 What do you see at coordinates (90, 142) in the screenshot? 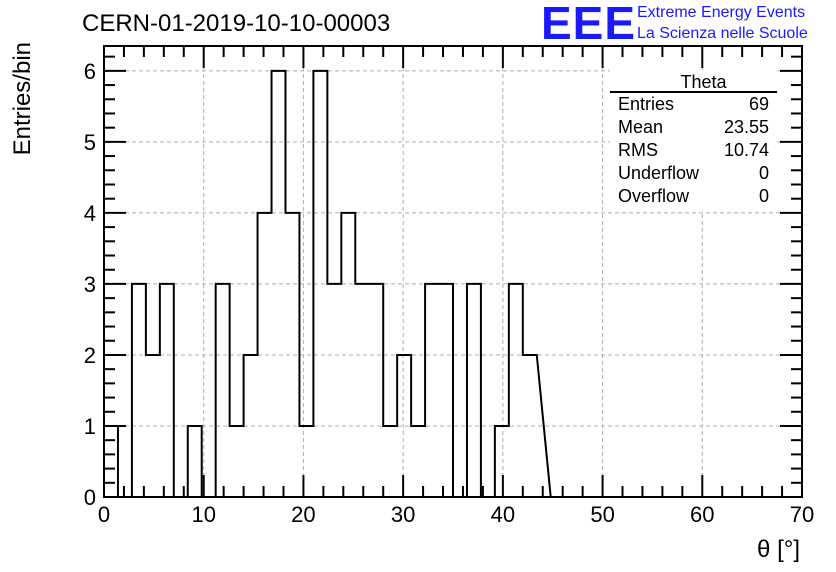
I see `y-tick-label: 5` at bounding box center [90, 142].